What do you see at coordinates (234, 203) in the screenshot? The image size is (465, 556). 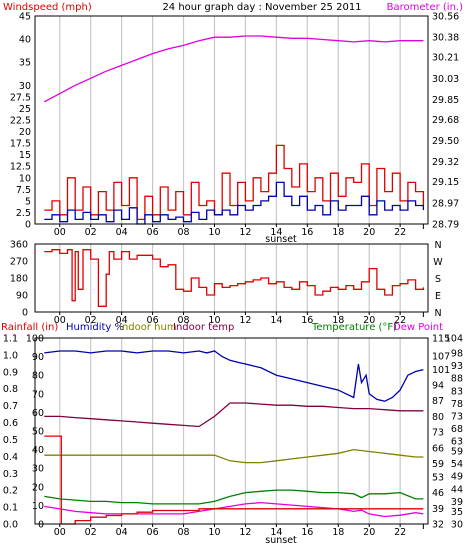 I see `wind-avg-line` at bounding box center [234, 203].